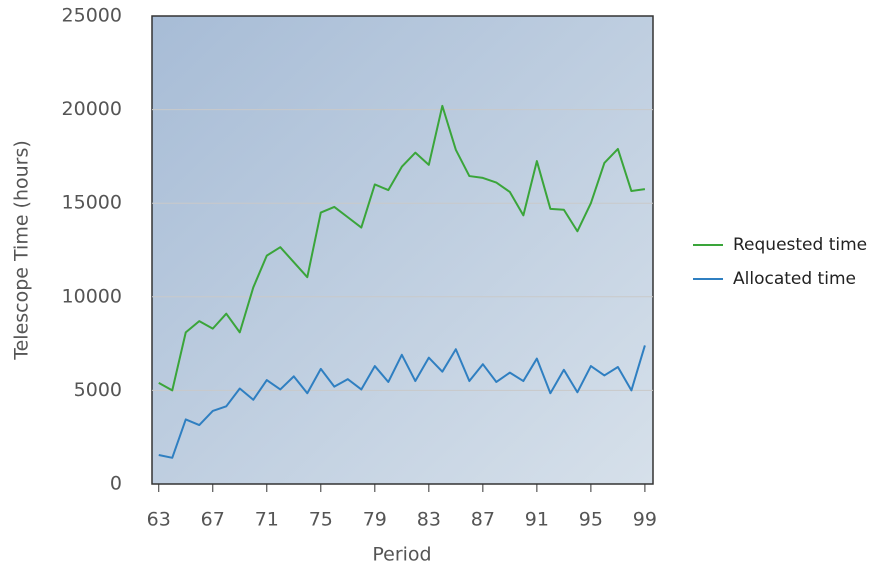 This screenshot has width=893, height=569. What do you see at coordinates (645, 520) in the screenshot?
I see `x-tick-label: 99` at bounding box center [645, 520].